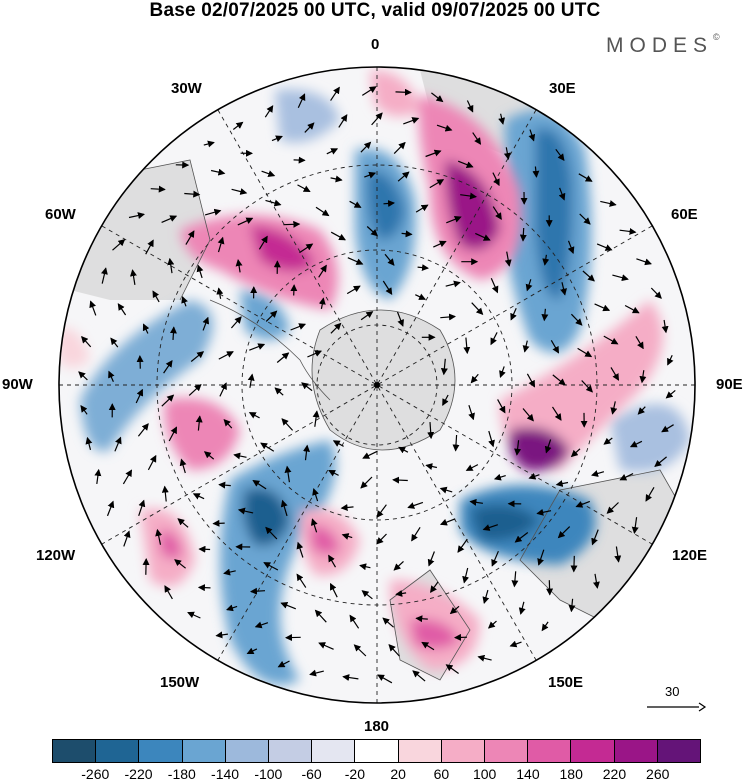 The height and width of the screenshot is (783, 750). What do you see at coordinates (225, 774) in the screenshot?
I see `colorbar-tick-label: -140` at bounding box center [225, 774].